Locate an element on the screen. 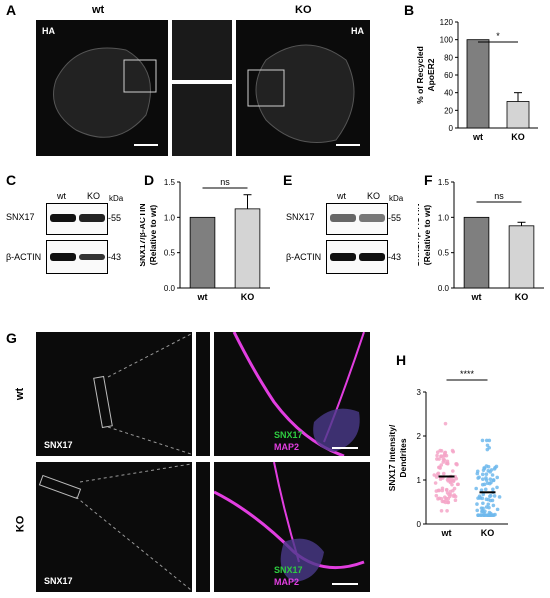 The width and height of the screenshot is (550, 598). panel-a-ko-header: KO is located at coordinates (303, 10).